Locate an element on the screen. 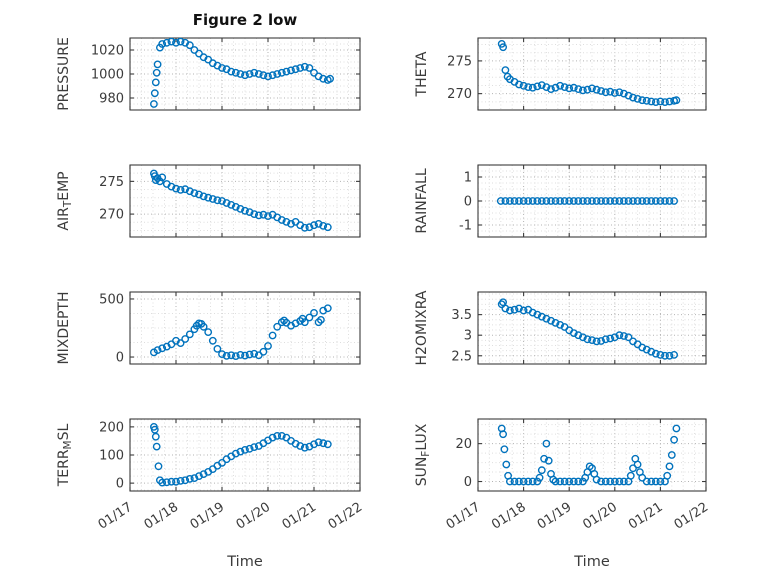 The image size is (778, 587). y-tick-label: 3.5 is located at coordinates (461, 315).